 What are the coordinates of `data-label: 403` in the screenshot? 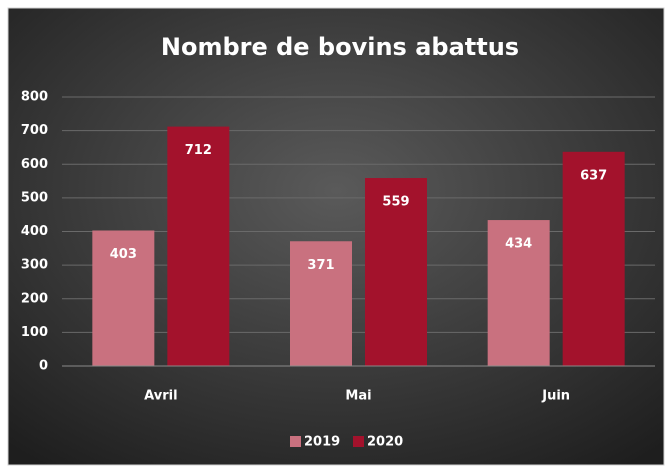 It's located at (123, 254).